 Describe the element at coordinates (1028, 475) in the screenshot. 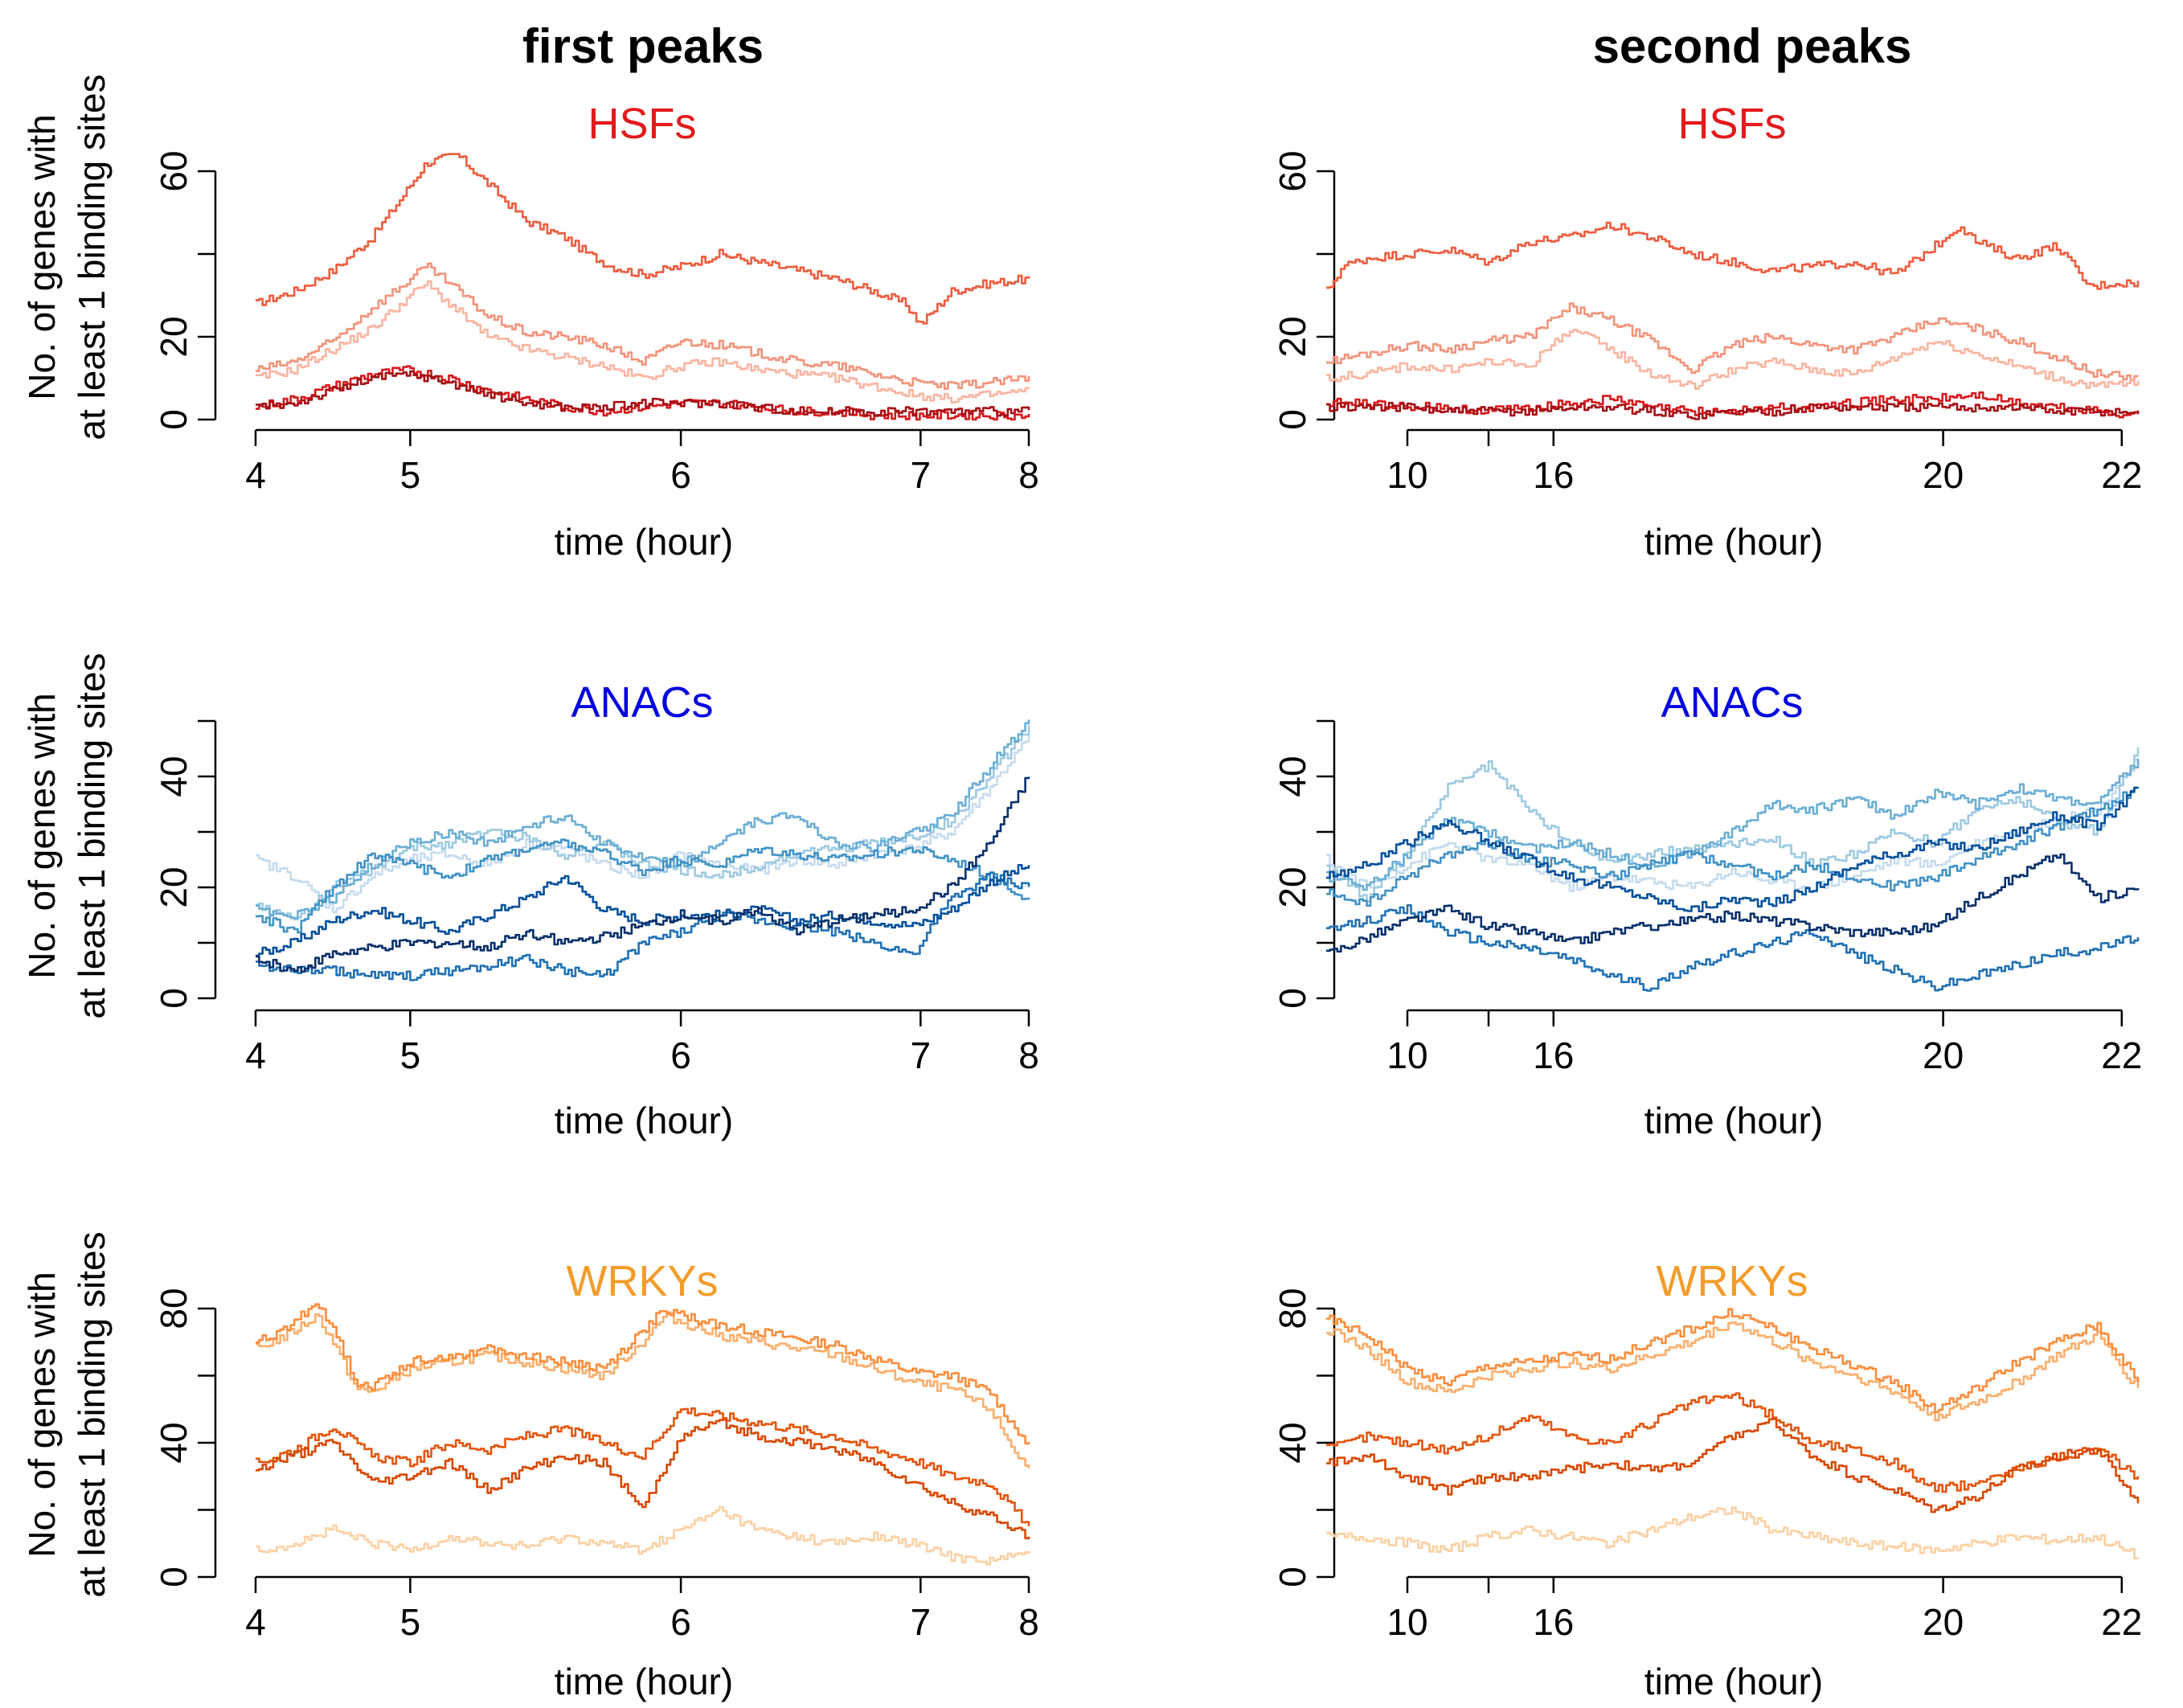

I see `panel-0-0-x-tick-label: 8` at that location.